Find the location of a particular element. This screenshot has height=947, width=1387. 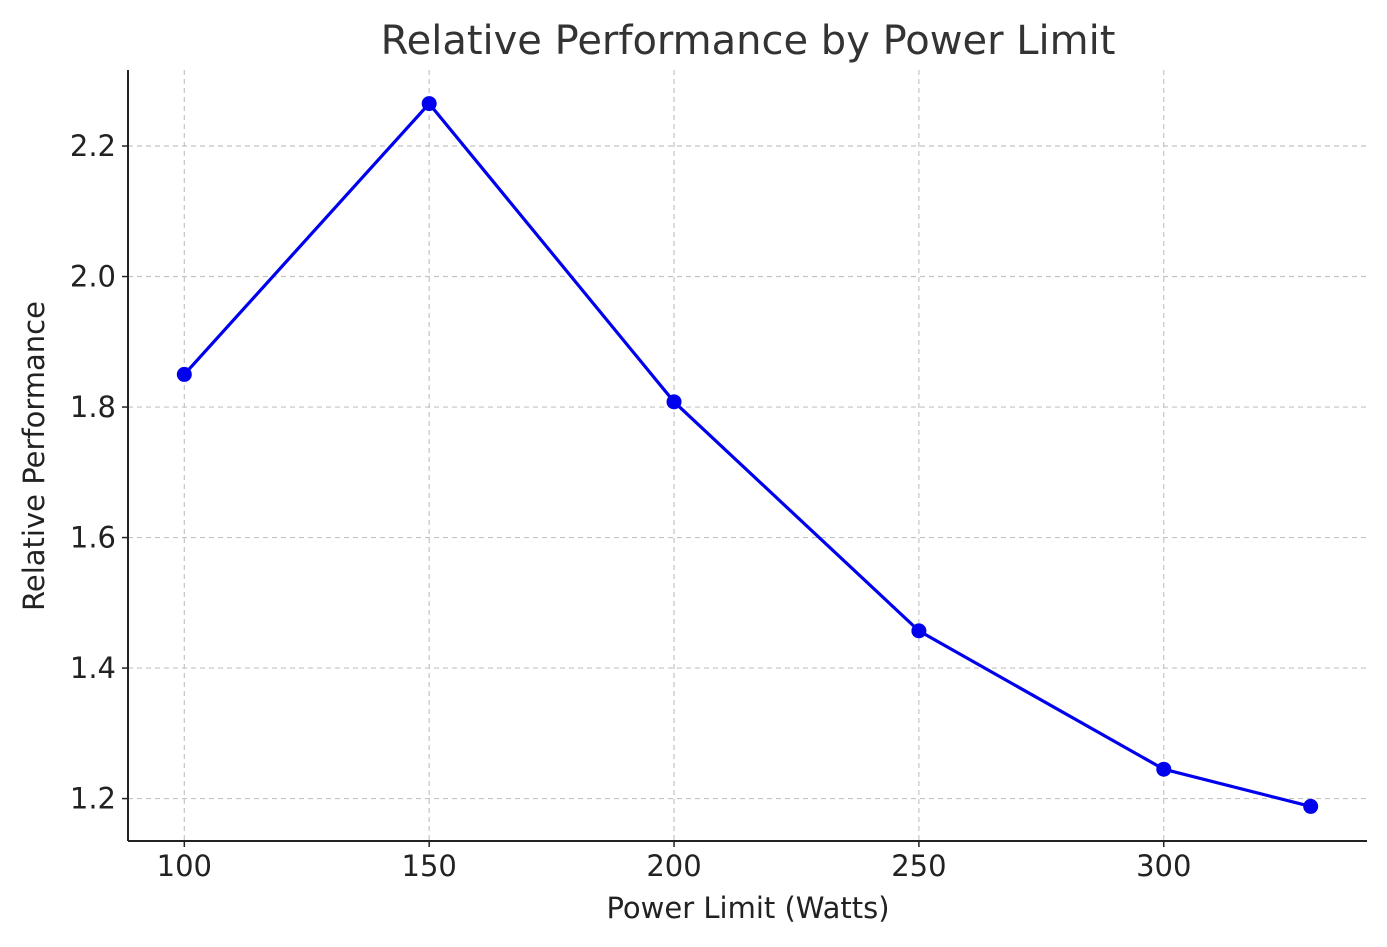

x-tick-label-0: 100 is located at coordinates (184, 866).